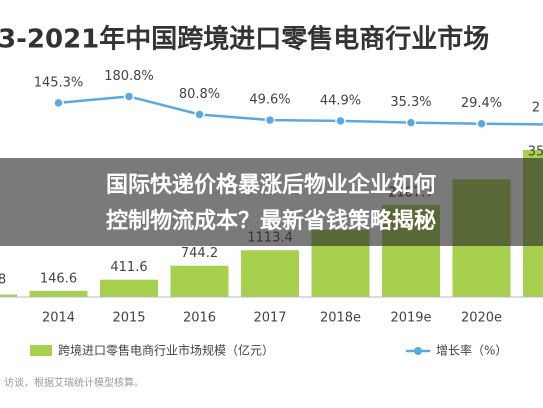 The height and width of the screenshot is (408, 543). What do you see at coordinates (129, 76) in the screenshot?
I see `value-label: 180.8%` at bounding box center [129, 76].